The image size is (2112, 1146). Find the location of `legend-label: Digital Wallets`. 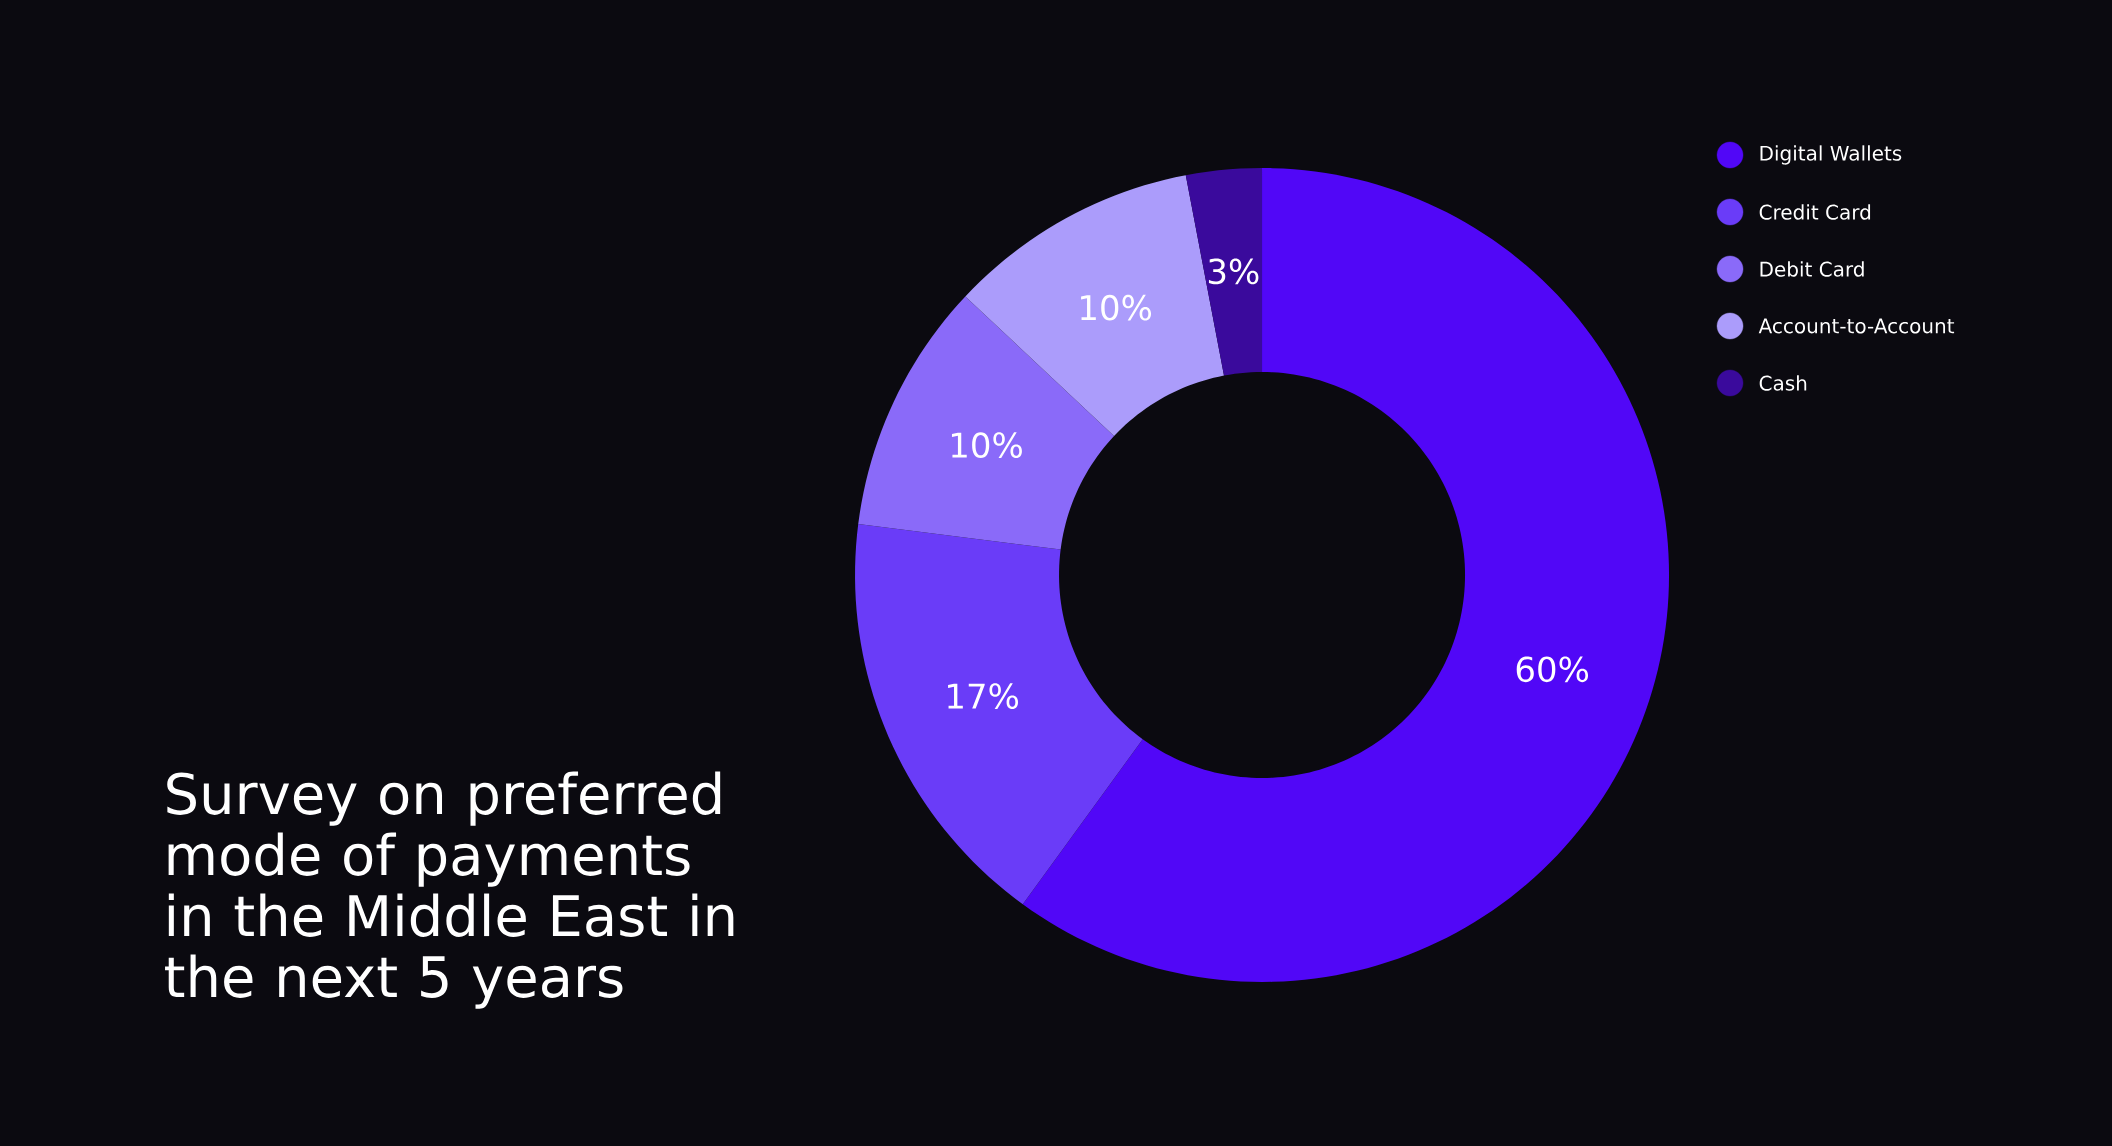

legend-label: Digital Wallets is located at coordinates (1831, 155).